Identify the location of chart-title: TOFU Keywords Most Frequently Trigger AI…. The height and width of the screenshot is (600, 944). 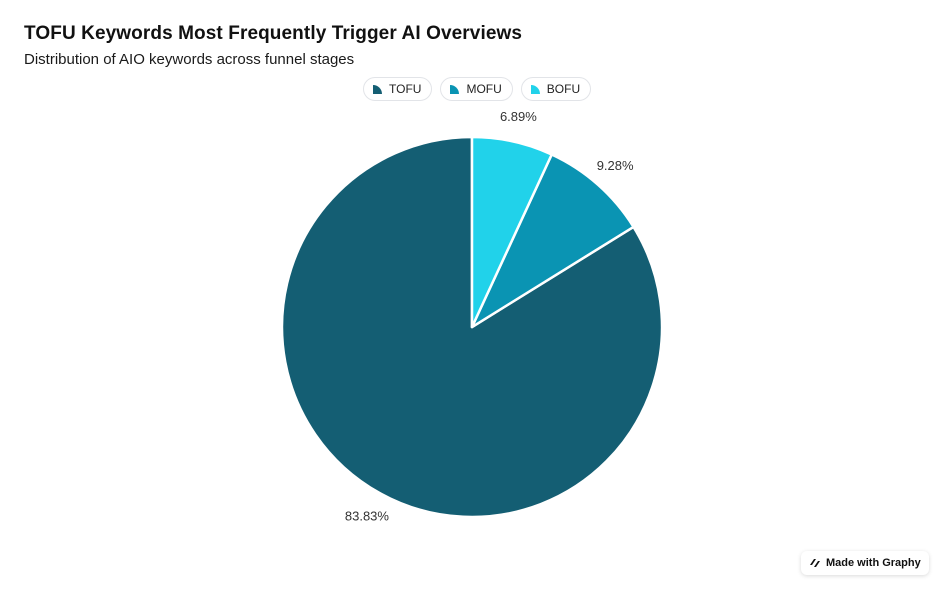
(273, 33).